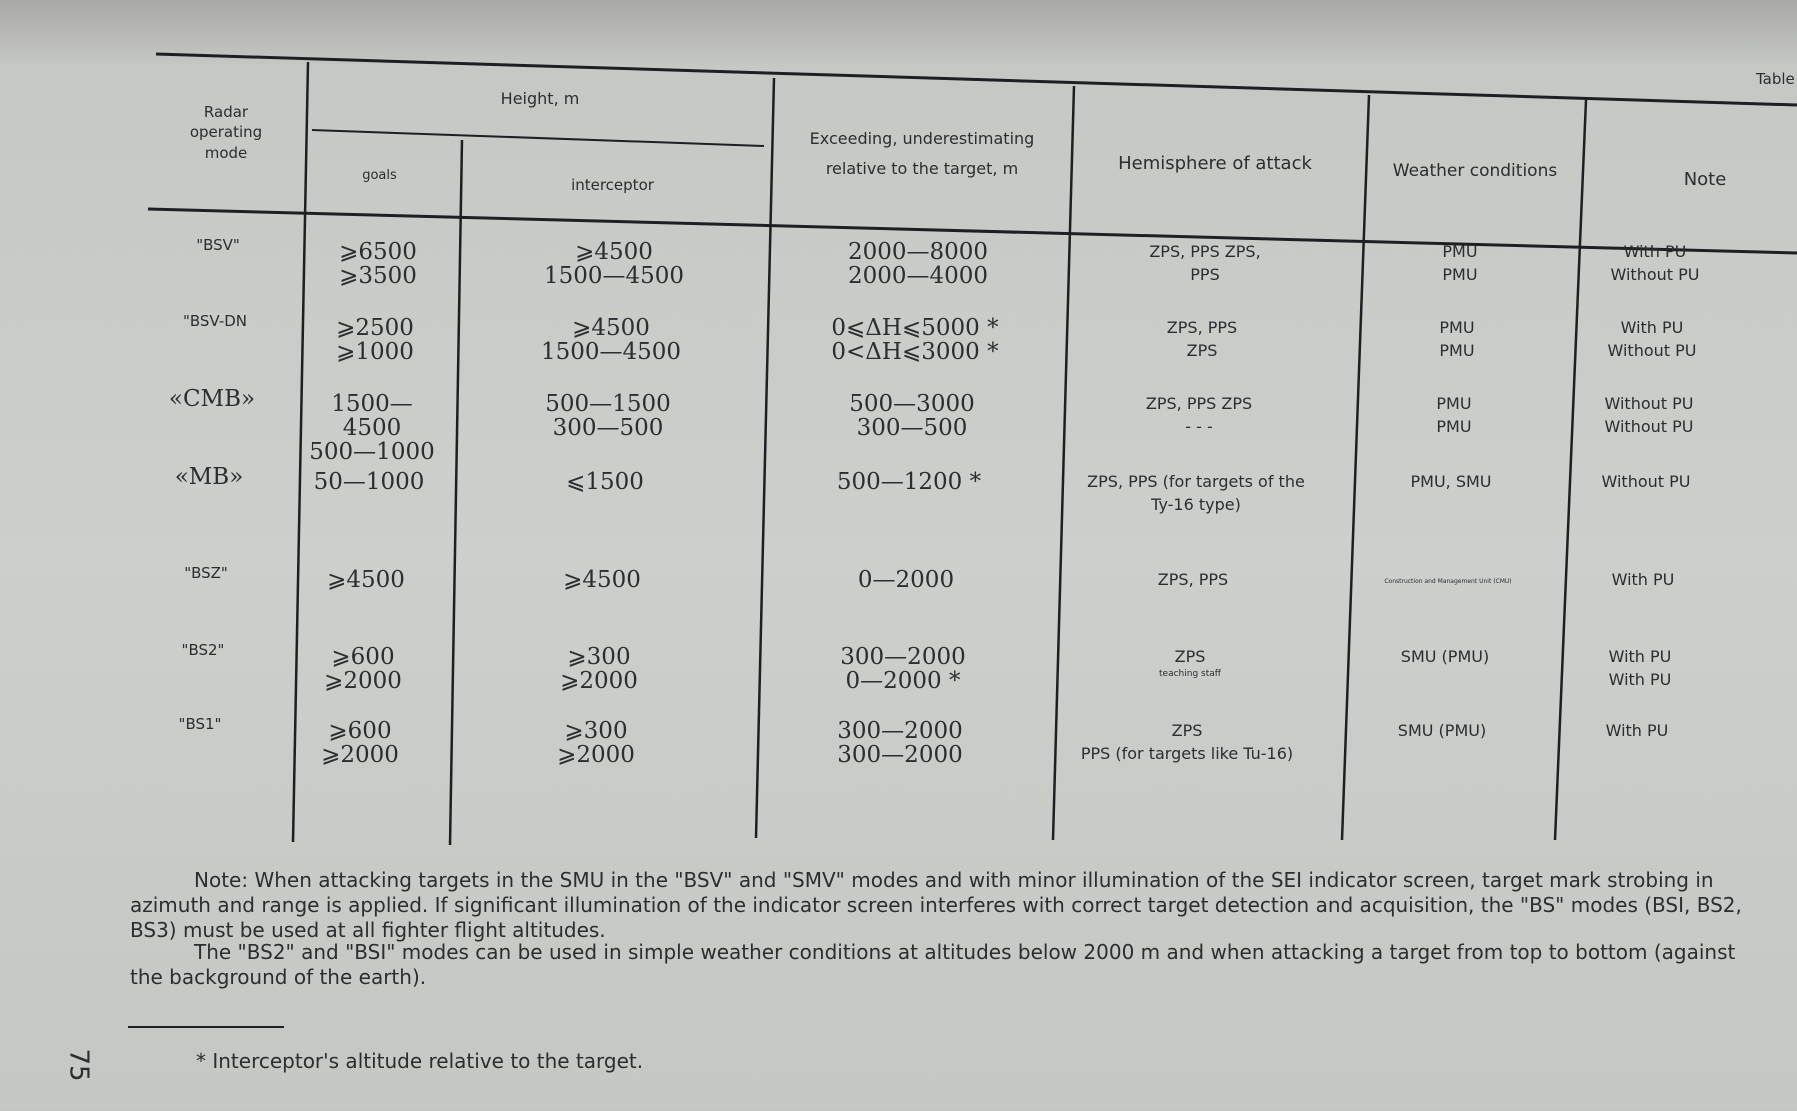 This screenshot has height=1111, width=1797. I want to click on table-cell: ⩾4500, so click(366, 580).